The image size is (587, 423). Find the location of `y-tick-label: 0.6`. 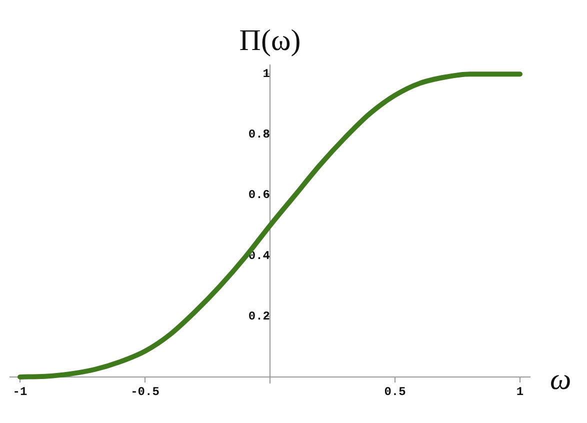

y-tick-label: 0.6 is located at coordinates (259, 195).